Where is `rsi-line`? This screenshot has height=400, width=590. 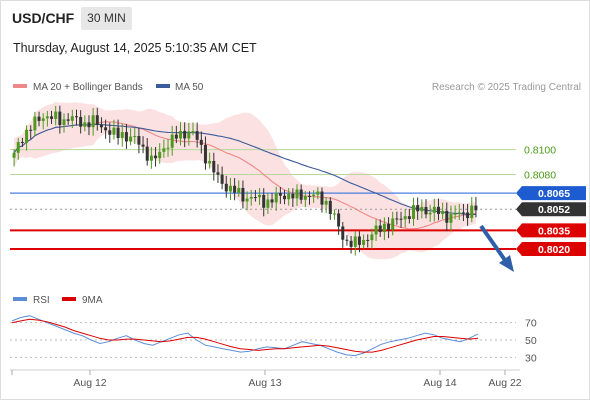 rsi-line is located at coordinates (245, 336).